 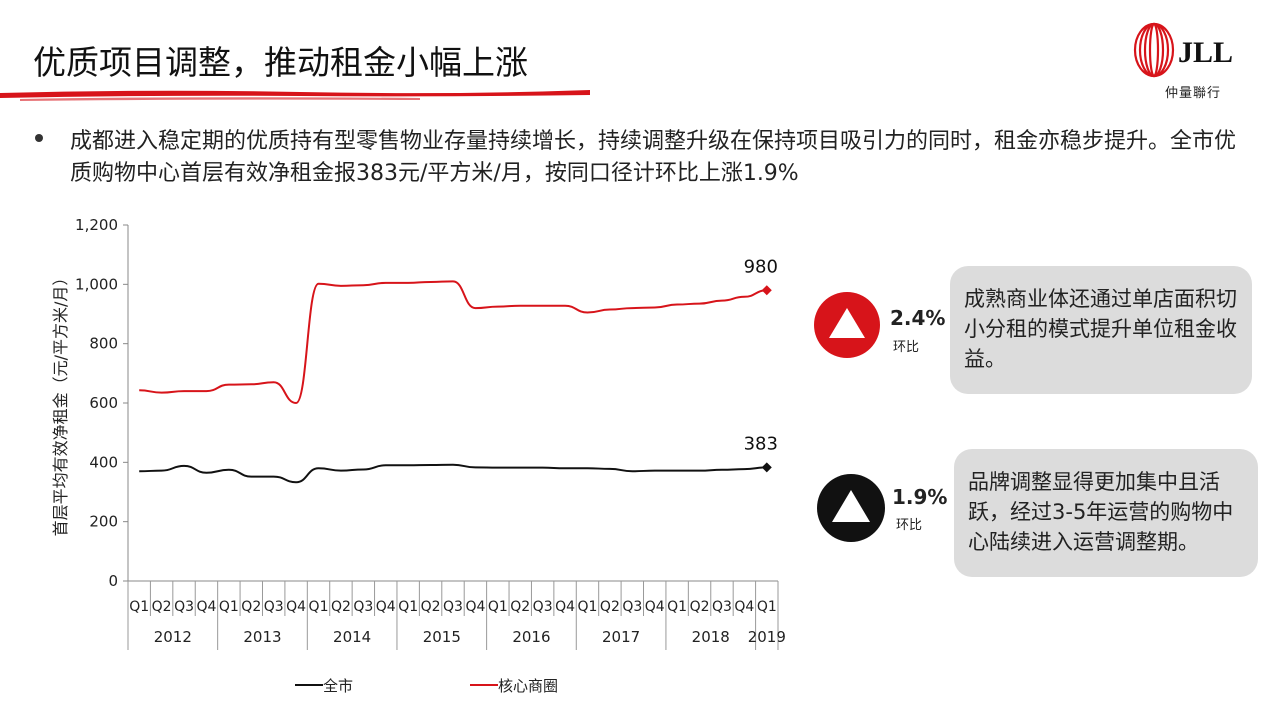 I want to click on y-tick-label: 800, so click(x=103, y=344).